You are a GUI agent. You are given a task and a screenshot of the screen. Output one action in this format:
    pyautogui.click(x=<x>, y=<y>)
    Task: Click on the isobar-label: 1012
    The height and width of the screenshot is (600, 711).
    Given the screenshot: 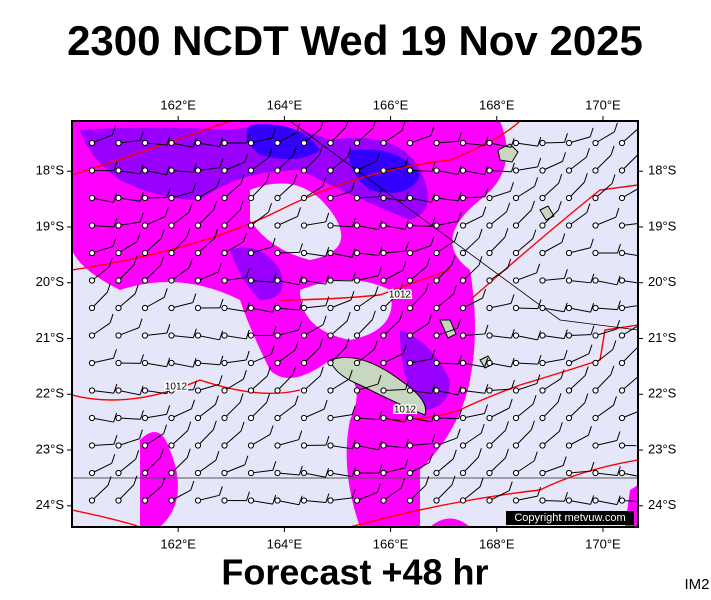 What is the action you would take?
    pyautogui.click(x=176, y=387)
    